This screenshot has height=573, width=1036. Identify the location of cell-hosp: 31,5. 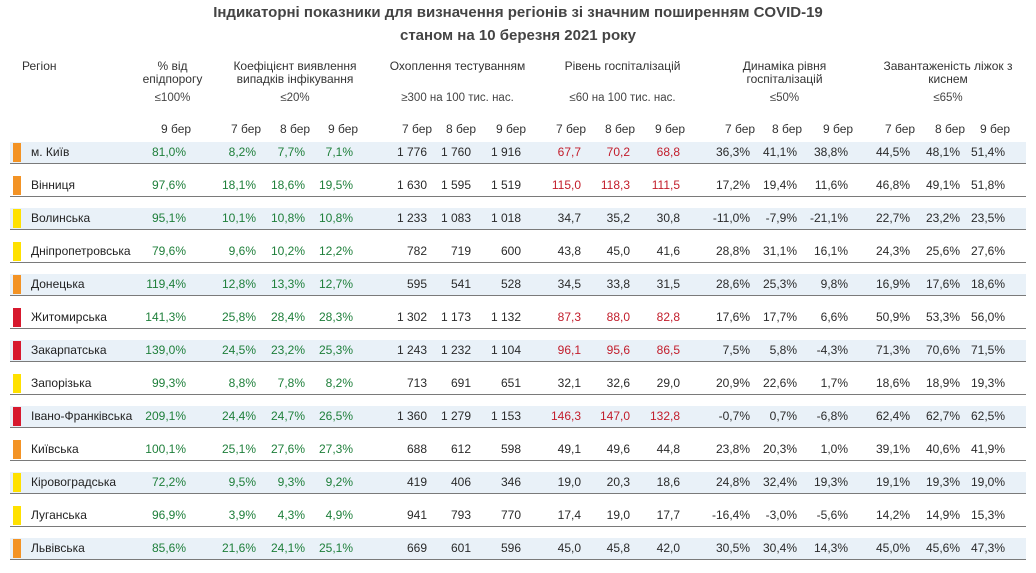
(668, 284).